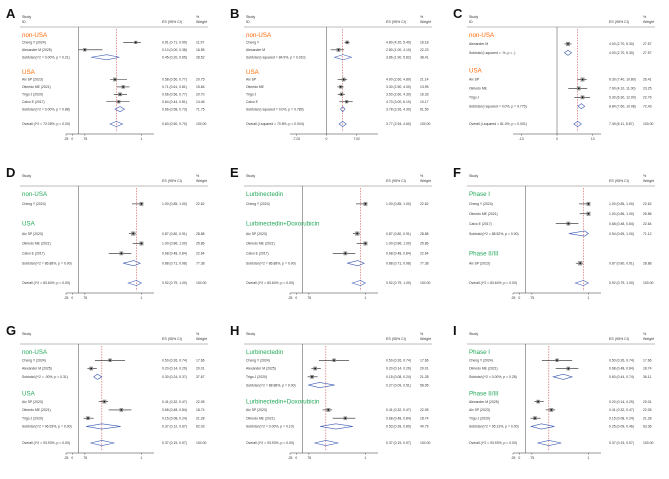  I want to click on es-ci-value: 0.92 (0.79, 1.00), so click(398, 283).